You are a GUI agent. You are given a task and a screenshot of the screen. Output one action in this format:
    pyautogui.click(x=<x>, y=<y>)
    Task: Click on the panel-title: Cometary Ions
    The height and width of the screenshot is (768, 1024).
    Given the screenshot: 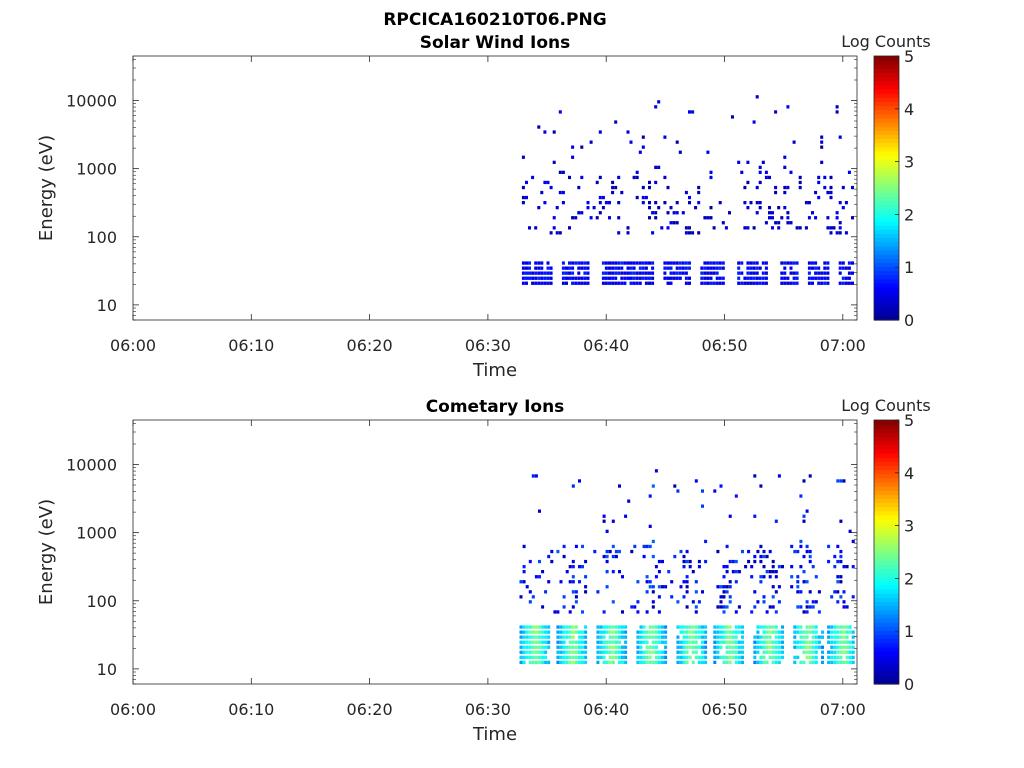 What is the action you would take?
    pyautogui.click(x=495, y=407)
    